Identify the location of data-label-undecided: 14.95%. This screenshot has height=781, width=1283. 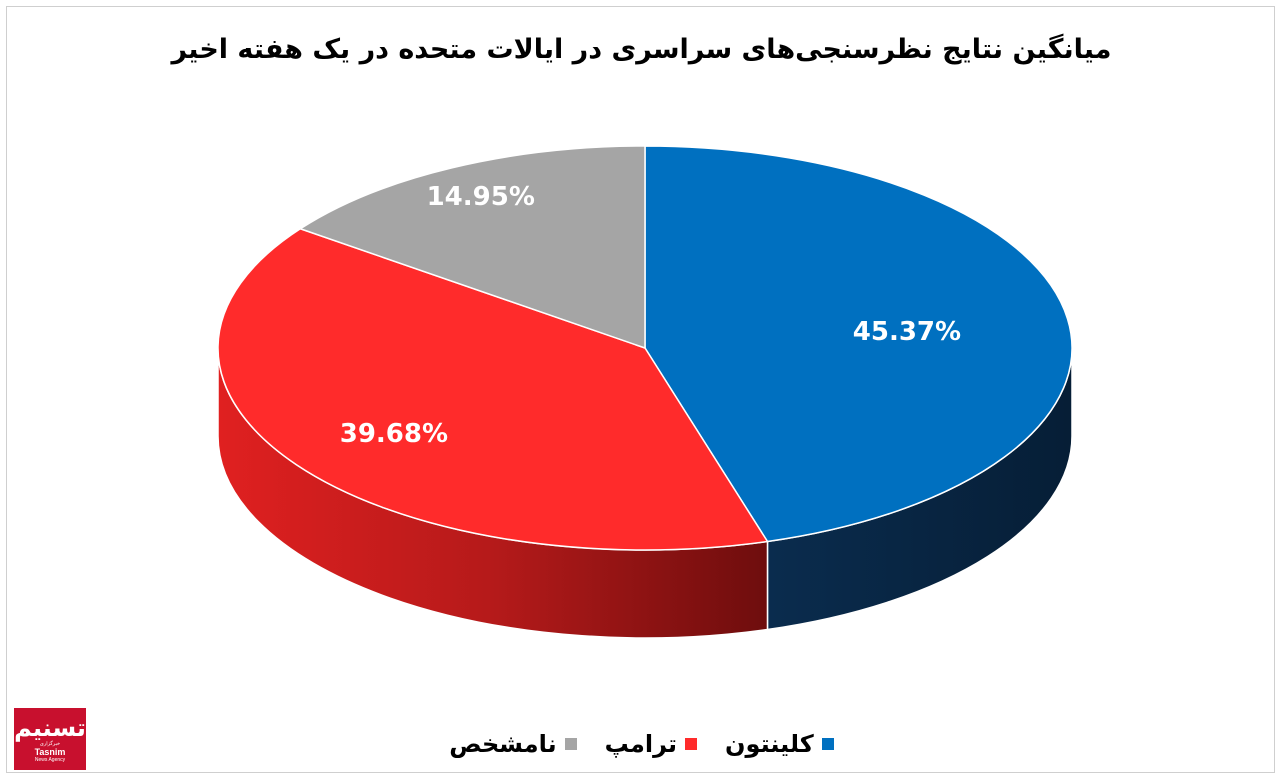
(481, 197).